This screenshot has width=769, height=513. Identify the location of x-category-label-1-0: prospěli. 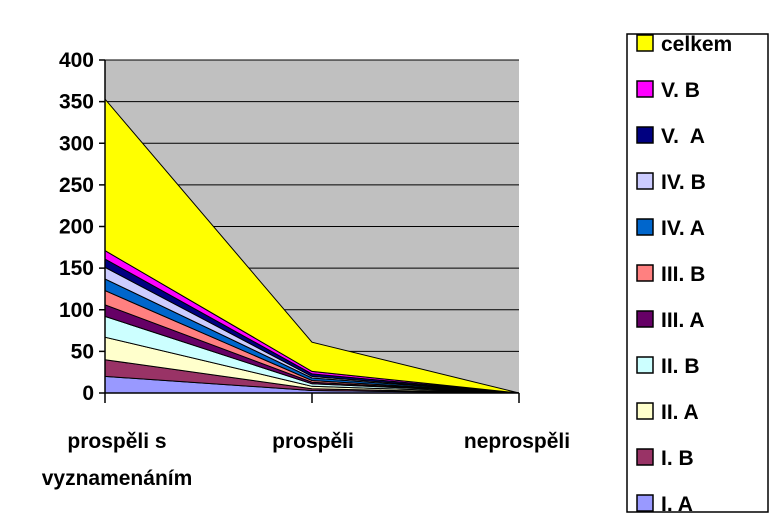
(313, 441).